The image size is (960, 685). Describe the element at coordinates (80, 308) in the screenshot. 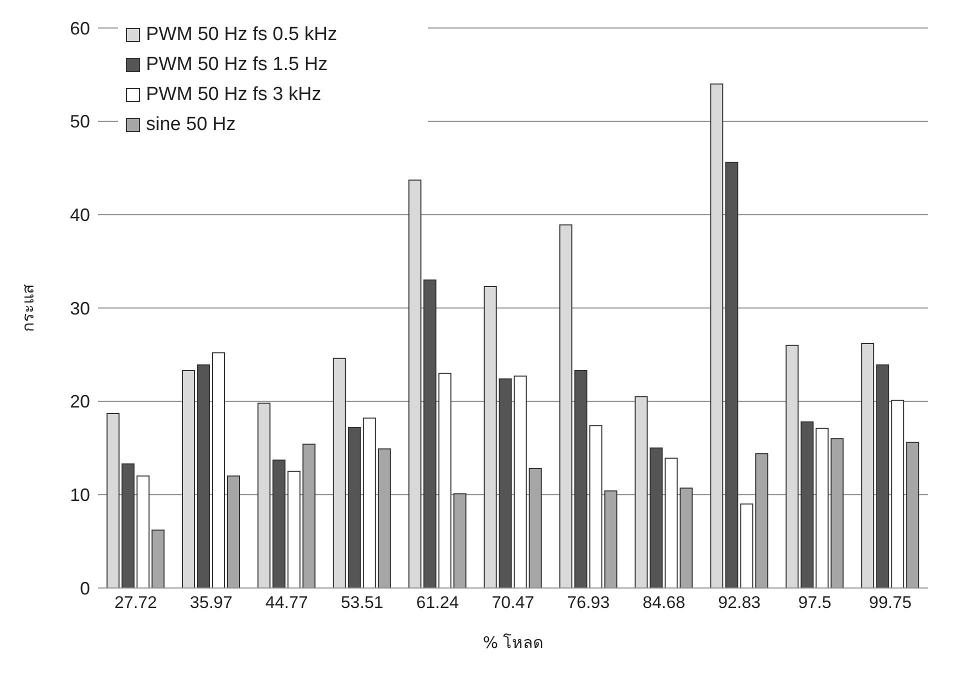

I see `y-tick-label: 30` at that location.